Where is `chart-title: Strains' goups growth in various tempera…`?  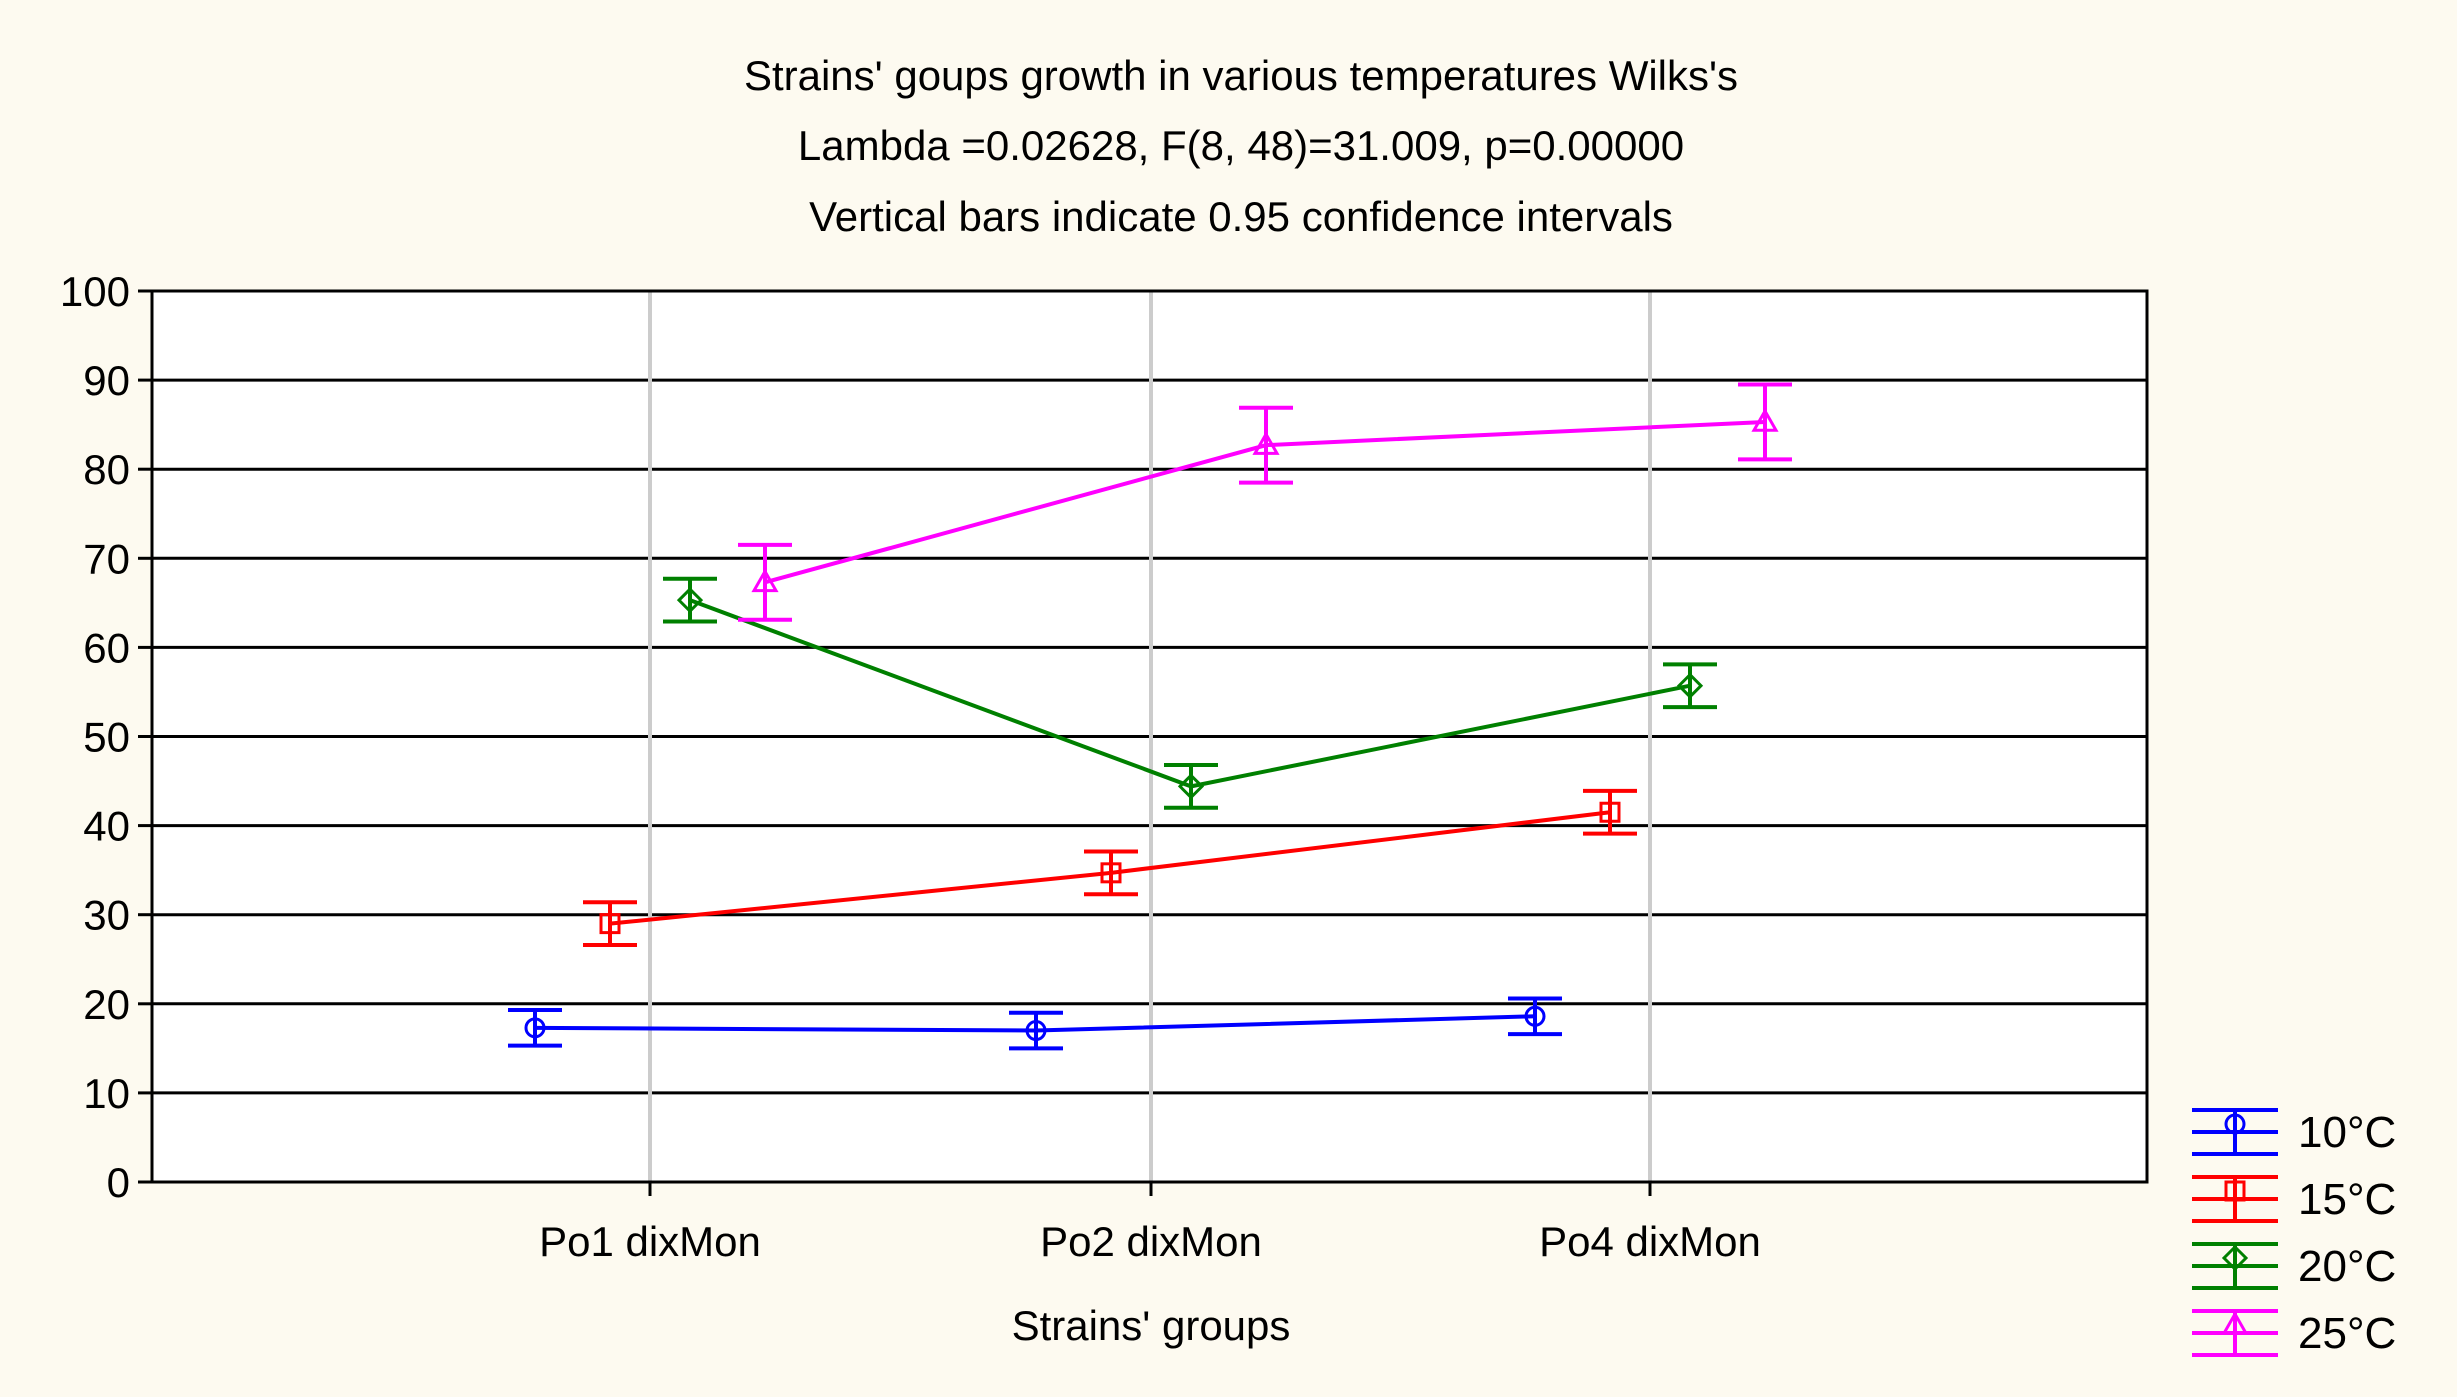
chart-title: Strains' goups growth in various tempera… is located at coordinates (1241, 146).